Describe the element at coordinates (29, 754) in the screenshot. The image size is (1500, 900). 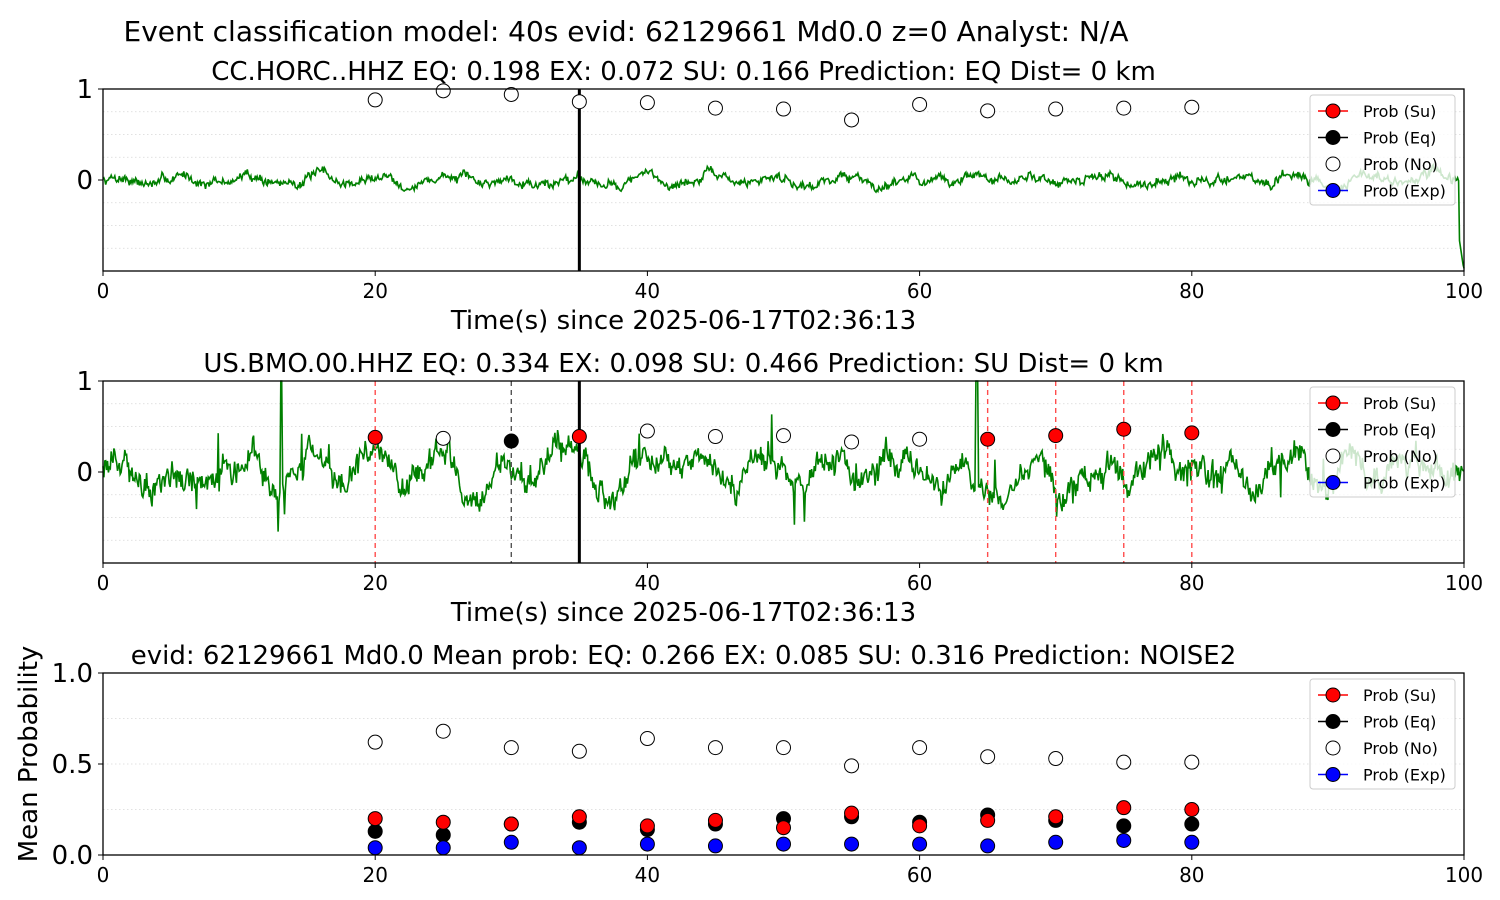
I see `y-axis-label: Mean Probability` at that location.